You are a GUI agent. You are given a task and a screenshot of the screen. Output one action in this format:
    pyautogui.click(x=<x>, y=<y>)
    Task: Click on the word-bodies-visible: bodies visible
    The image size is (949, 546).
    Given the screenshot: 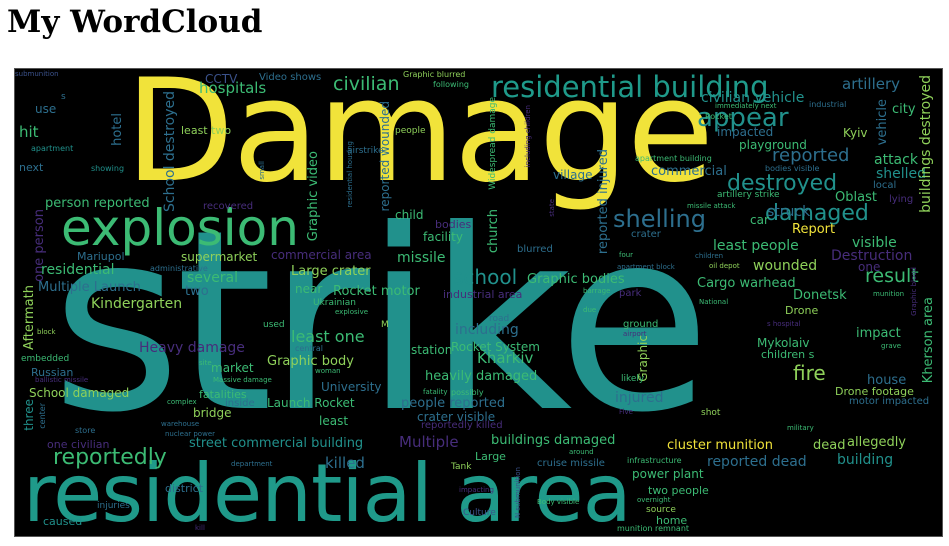 What is the action you would take?
    pyautogui.click(x=792, y=168)
    